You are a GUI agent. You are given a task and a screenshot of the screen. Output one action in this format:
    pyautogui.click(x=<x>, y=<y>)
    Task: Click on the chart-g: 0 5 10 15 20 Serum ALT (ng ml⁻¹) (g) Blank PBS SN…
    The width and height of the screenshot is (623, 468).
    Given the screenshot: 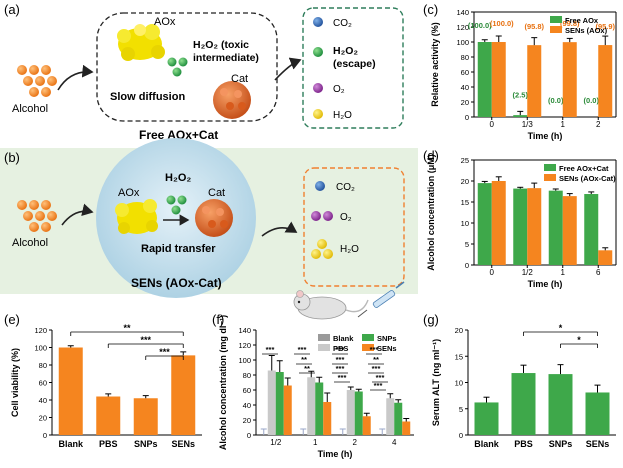 What is the action you would take?
    pyautogui.click(x=519, y=380)
    